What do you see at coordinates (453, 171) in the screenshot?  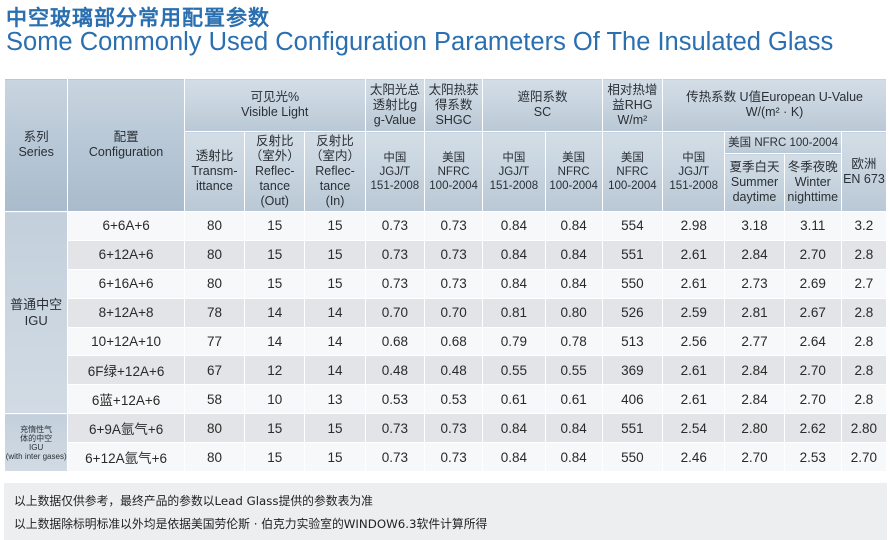 I see `shgc-usa-header: 美国 NFRC 100-2004` at bounding box center [453, 171].